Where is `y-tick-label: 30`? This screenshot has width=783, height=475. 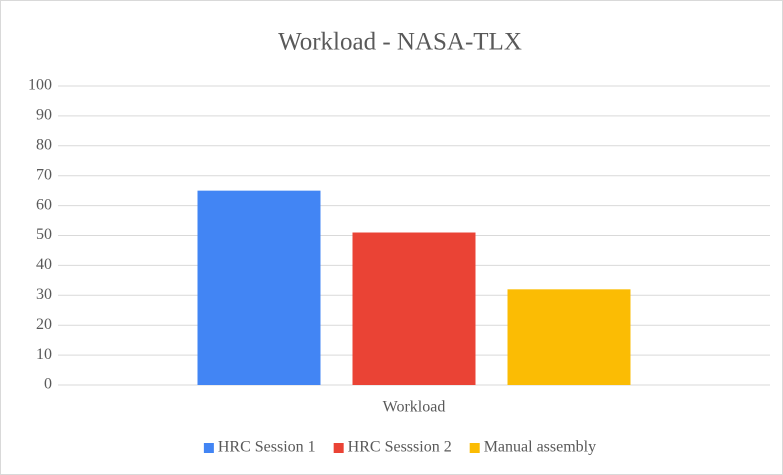 y-tick-label: 30 is located at coordinates (44, 294).